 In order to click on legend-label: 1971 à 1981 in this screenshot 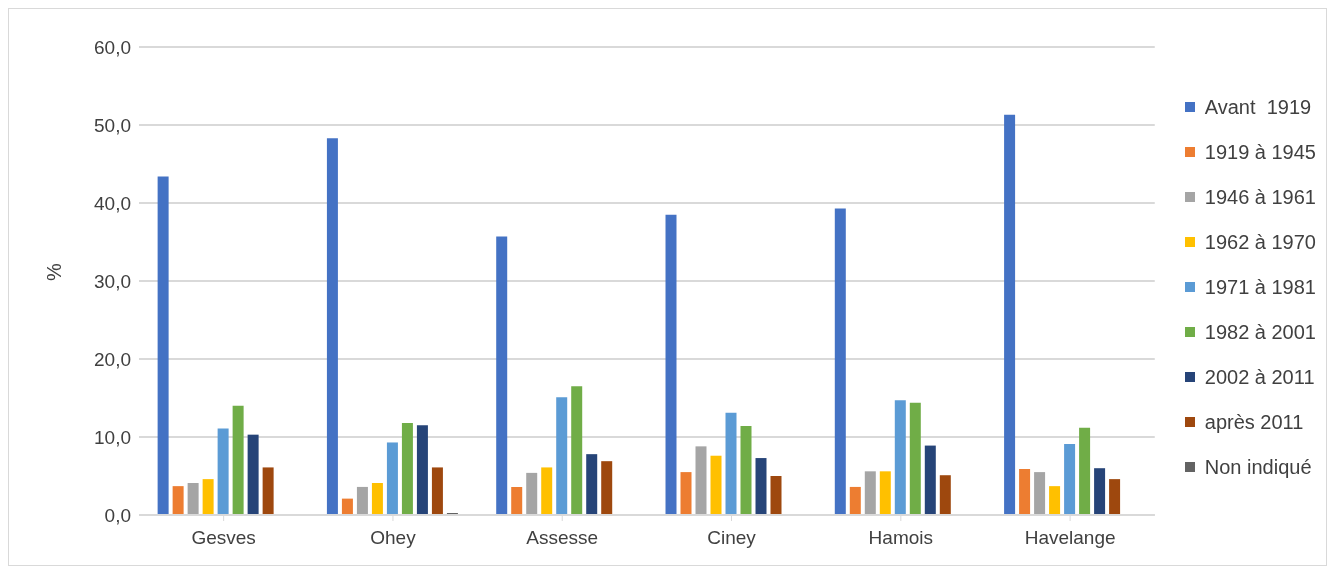, I will do `click(1260, 287)`.